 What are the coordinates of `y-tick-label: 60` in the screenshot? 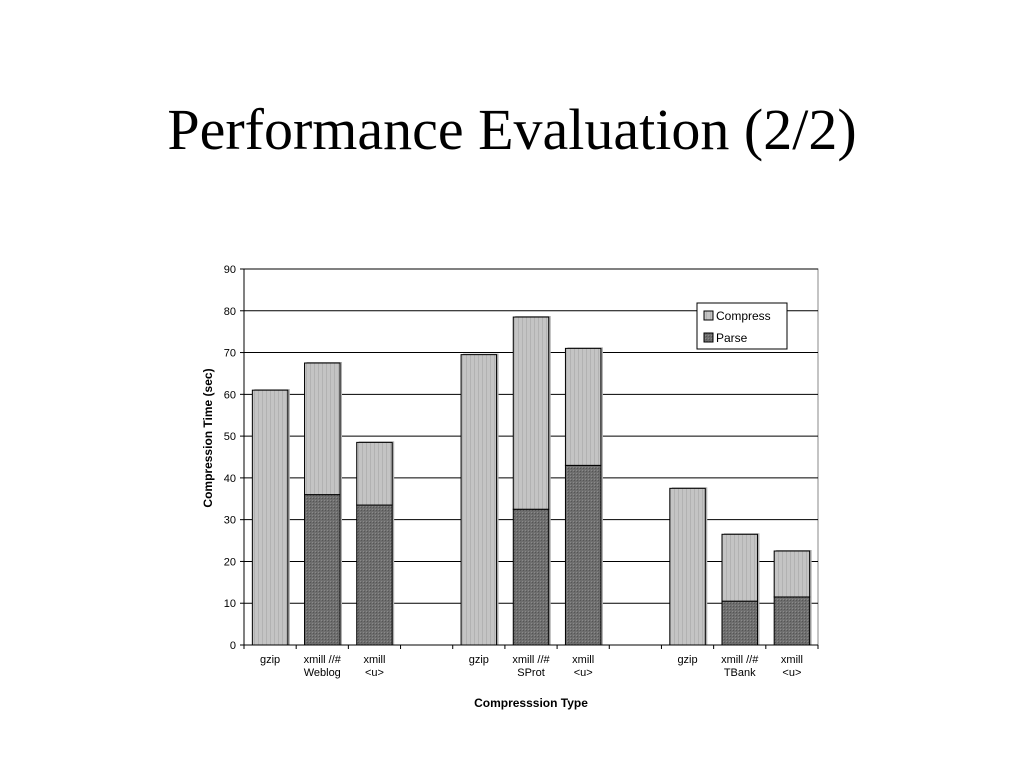 It's located at (230, 395).